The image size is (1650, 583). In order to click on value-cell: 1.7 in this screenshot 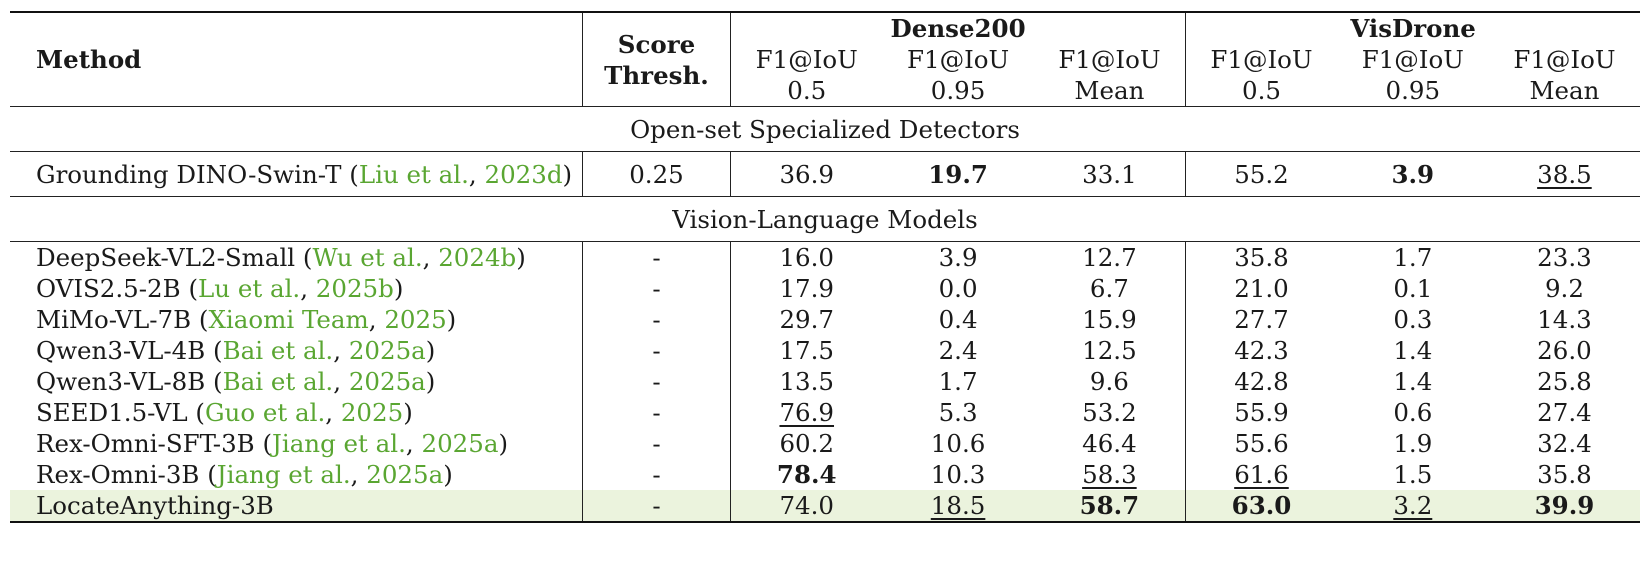, I will do `click(1413, 258)`.